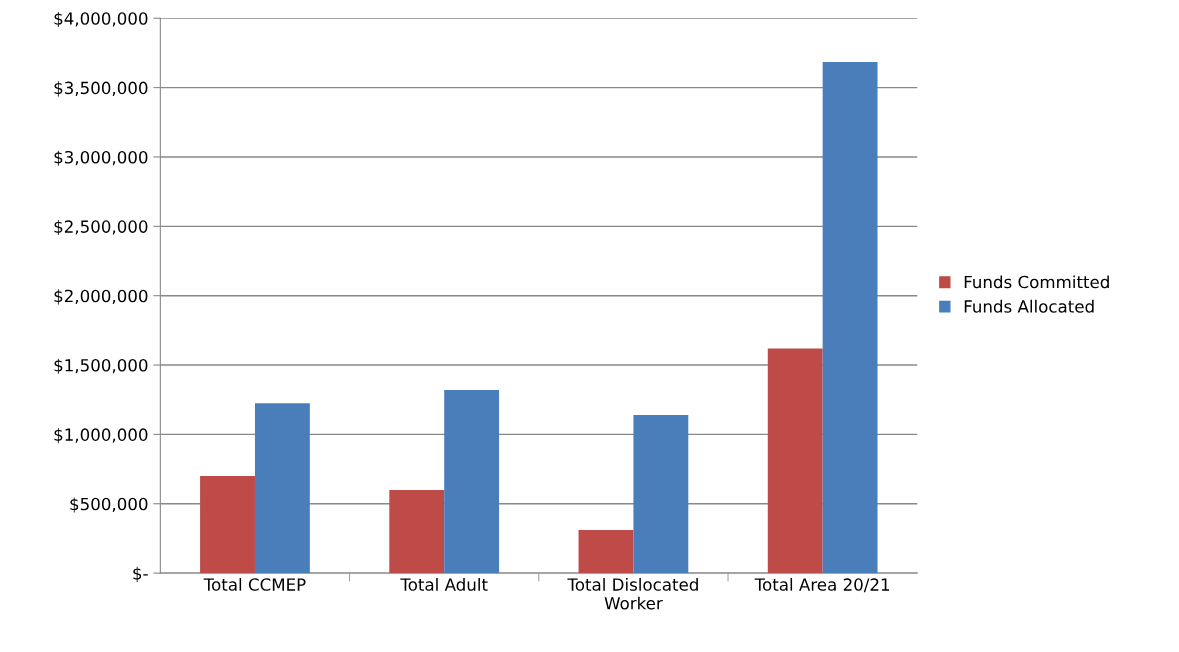 The height and width of the screenshot is (652, 1179). What do you see at coordinates (101, 436) in the screenshot?
I see `y-tick-label: $1,000,000` at bounding box center [101, 436].